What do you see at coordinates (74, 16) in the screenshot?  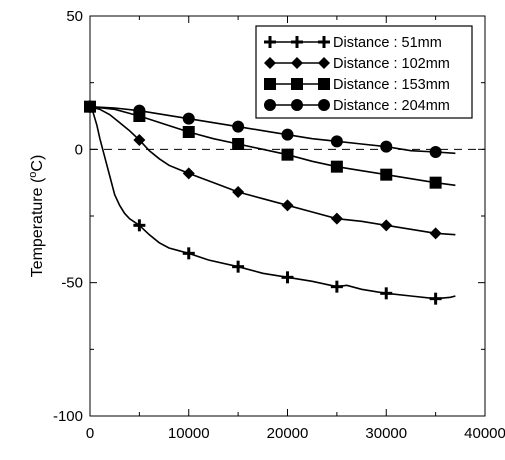 I see `y-tick-label: 50` at bounding box center [74, 16].